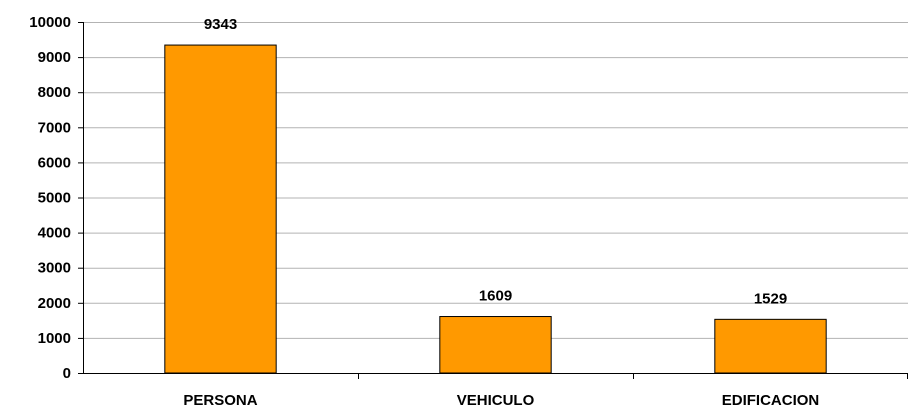  Describe the element at coordinates (771, 400) in the screenshot. I see `category-label-edificacion: EDIFICACION` at that location.